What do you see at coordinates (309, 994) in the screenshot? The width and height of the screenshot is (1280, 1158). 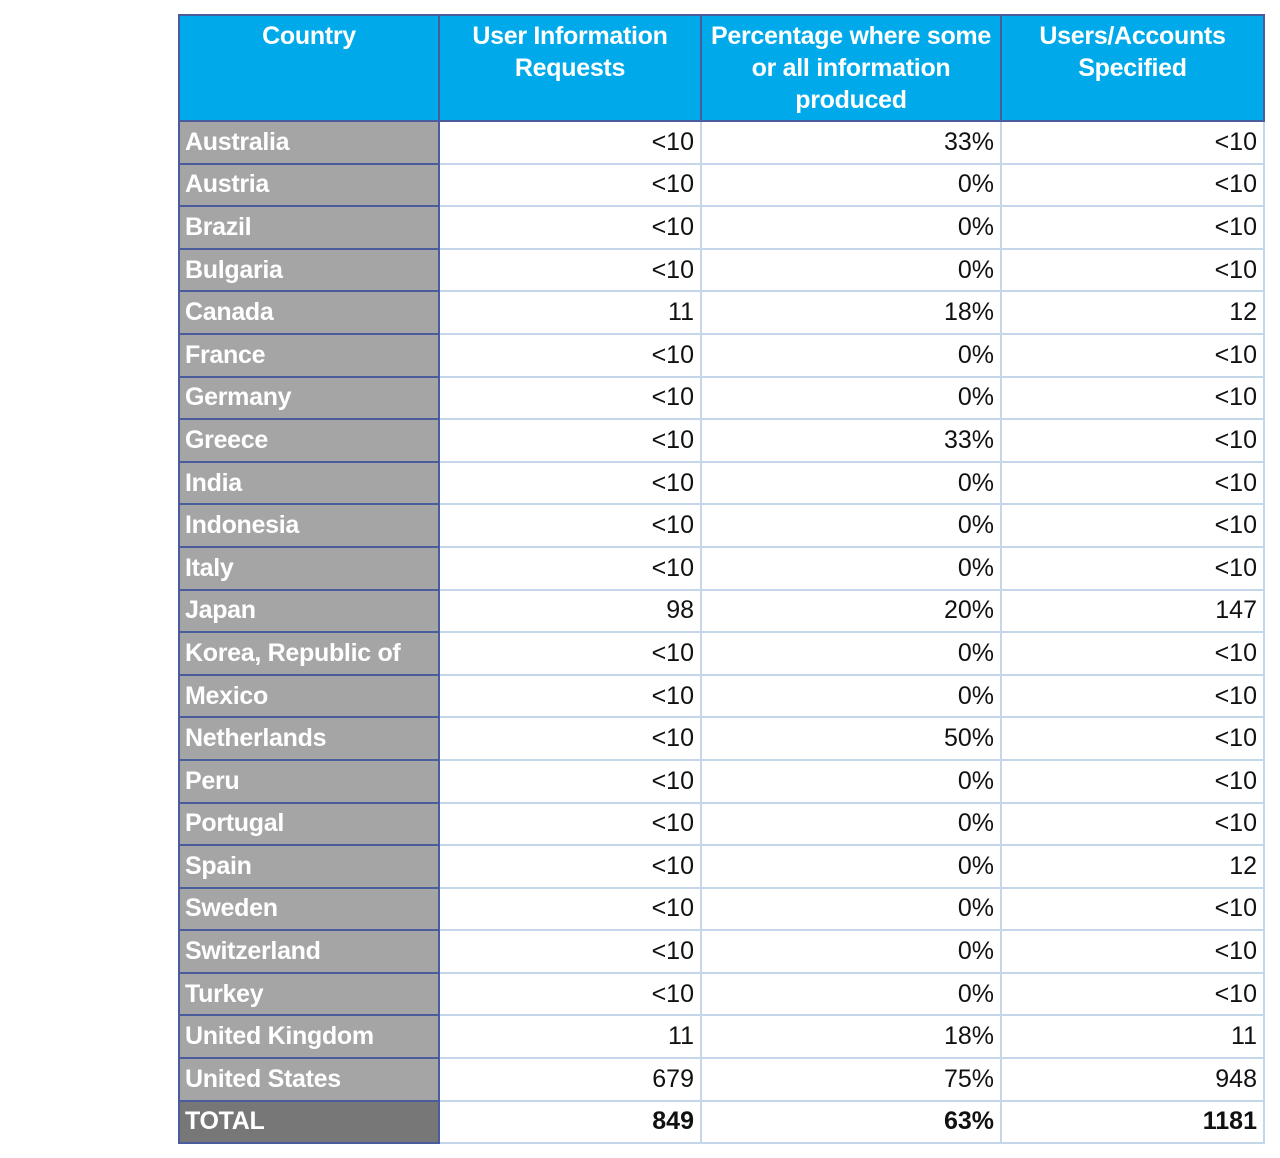 I see `cell-country: Turkey` at bounding box center [309, 994].